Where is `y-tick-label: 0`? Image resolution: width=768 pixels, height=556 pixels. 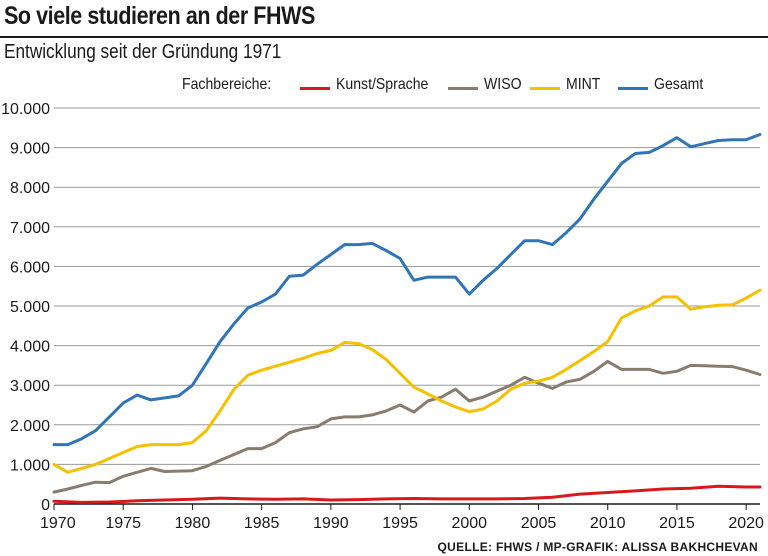
y-tick-label: 0 is located at coordinates (45, 505).